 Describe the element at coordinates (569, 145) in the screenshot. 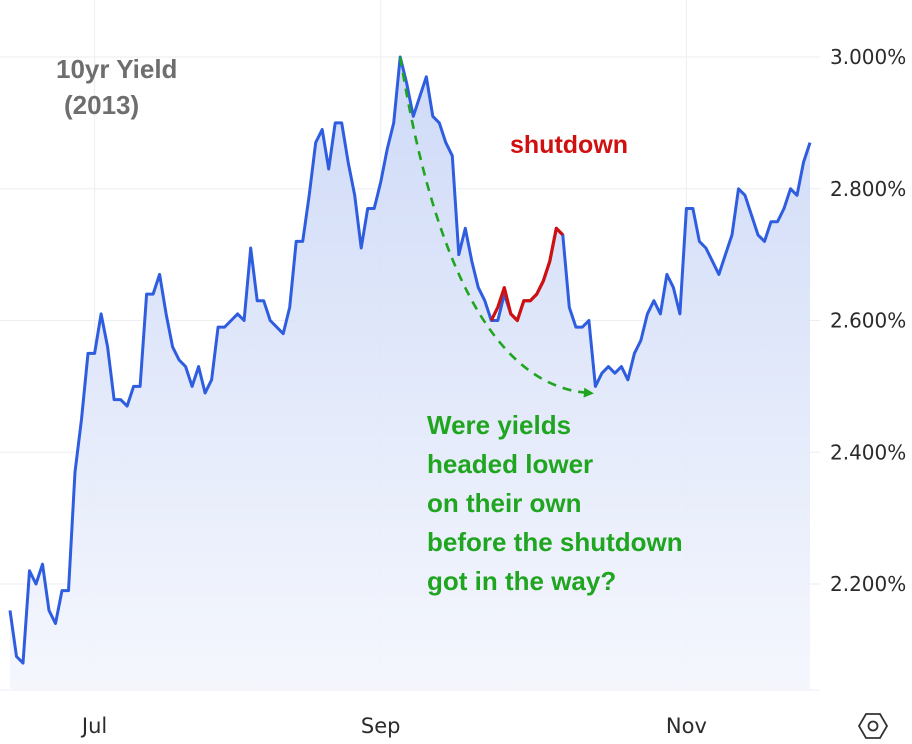

I see `shutdown-label: shutdown` at that location.